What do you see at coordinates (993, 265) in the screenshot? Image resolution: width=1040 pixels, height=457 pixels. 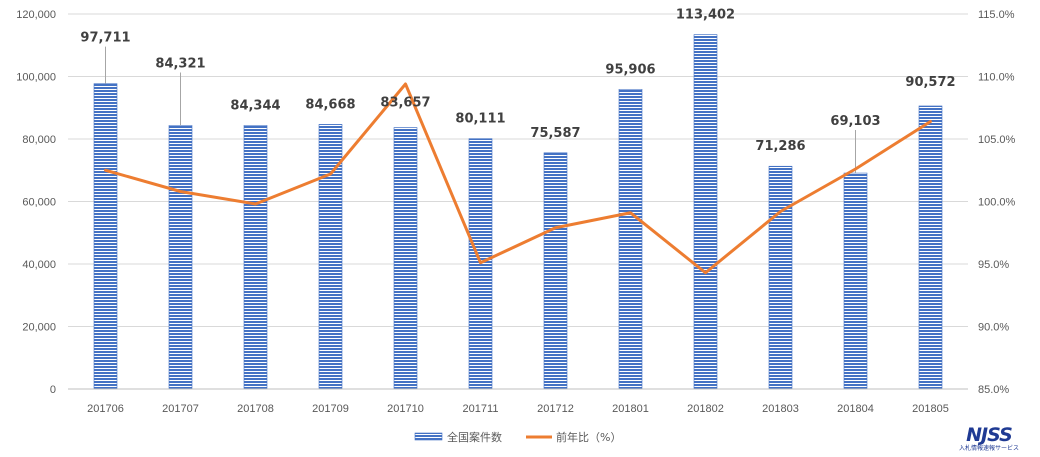 I see `right-tick-label: 95.0%` at bounding box center [993, 265].